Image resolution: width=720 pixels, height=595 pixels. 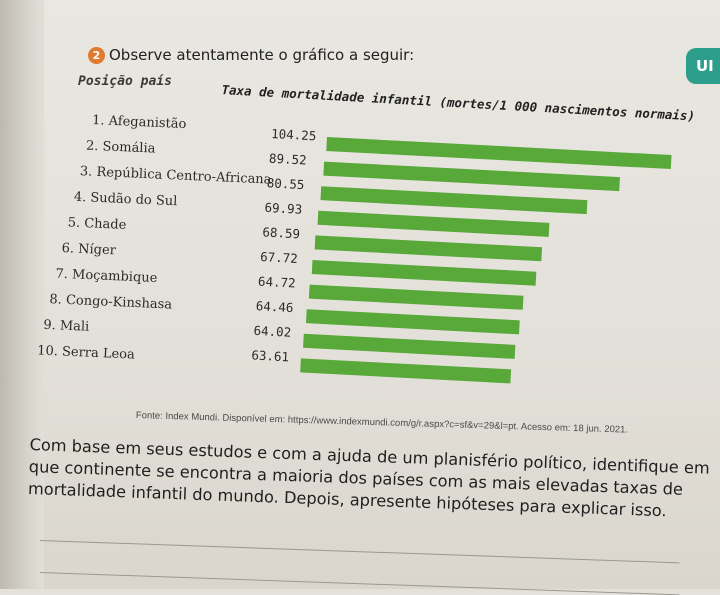 I want to click on value-label-2: 89.52, so click(x=288, y=159).